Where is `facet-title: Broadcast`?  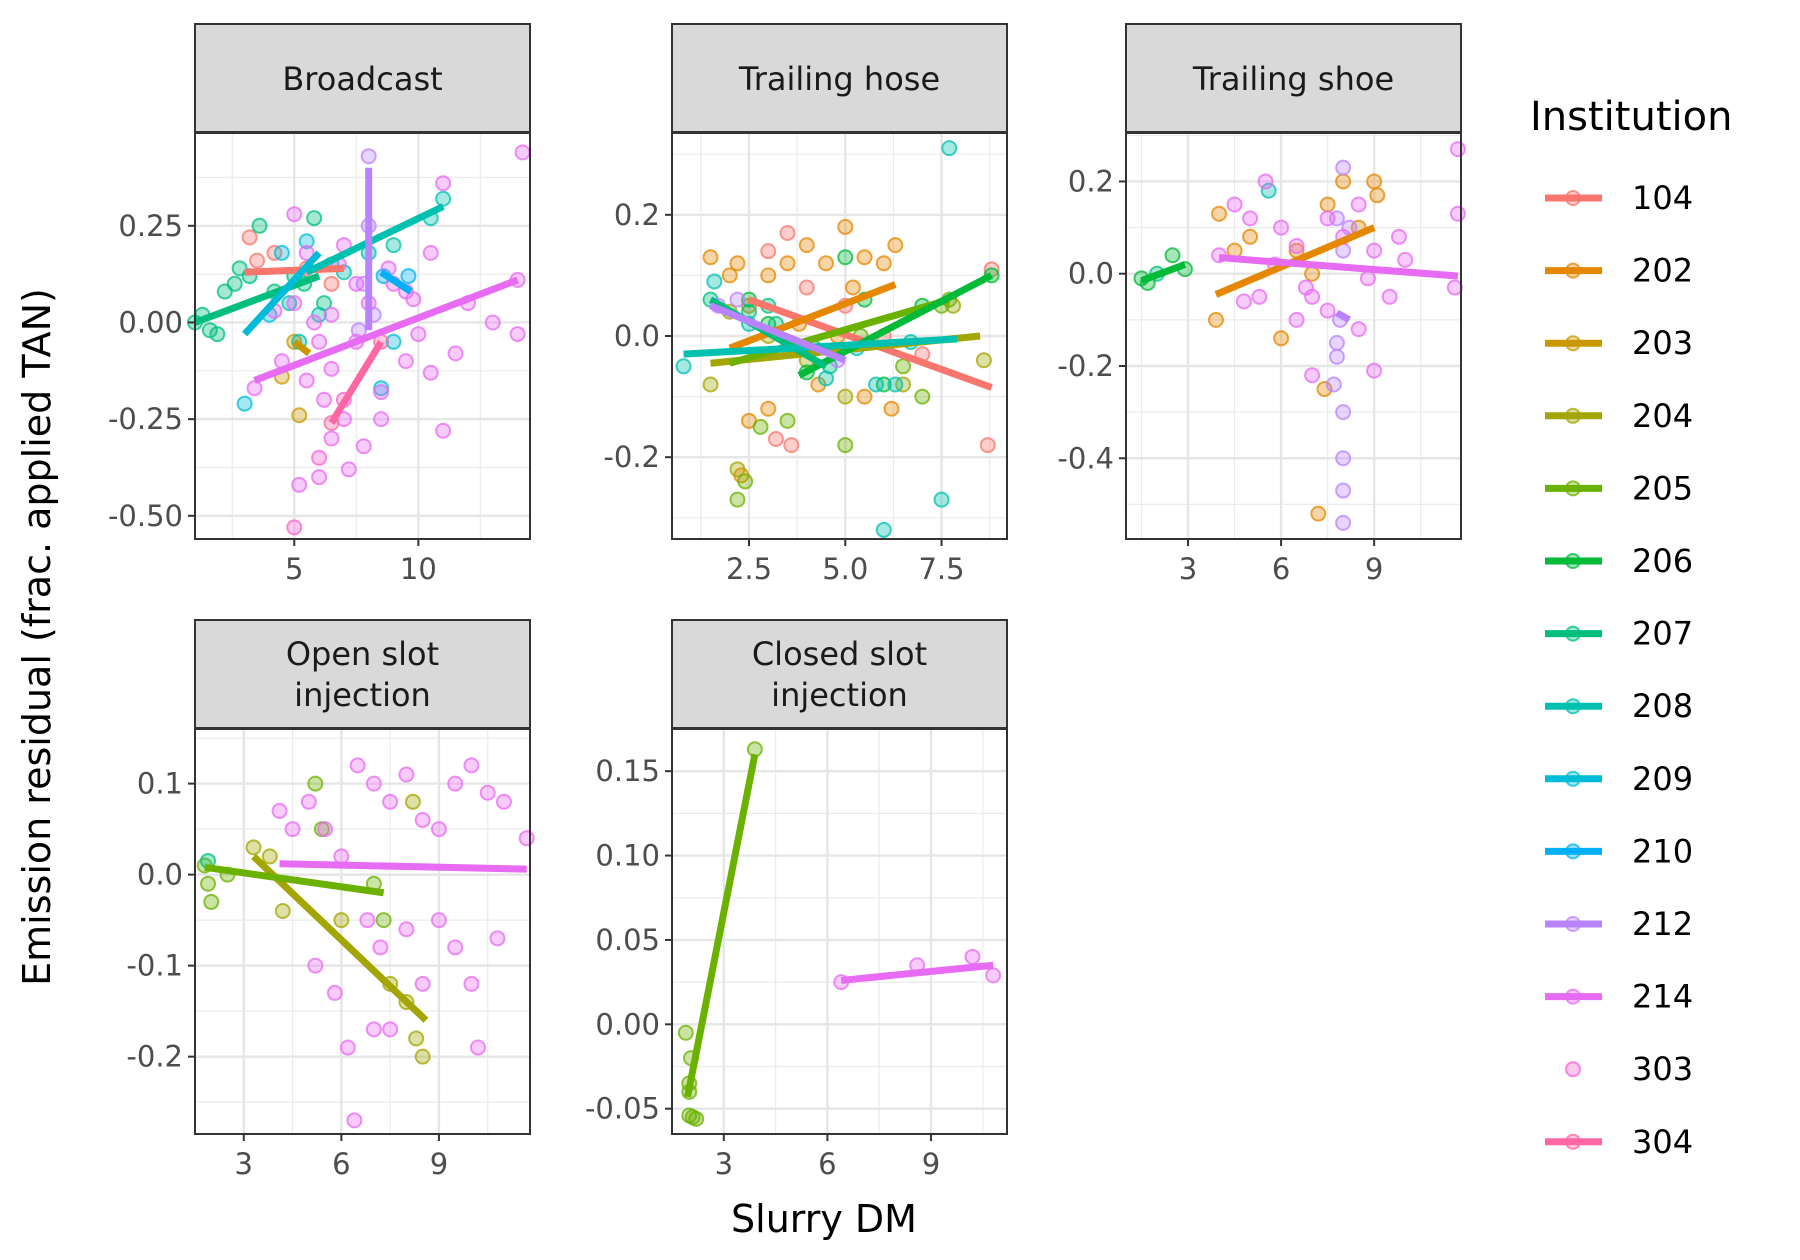 facet-title: Broadcast is located at coordinates (362, 79).